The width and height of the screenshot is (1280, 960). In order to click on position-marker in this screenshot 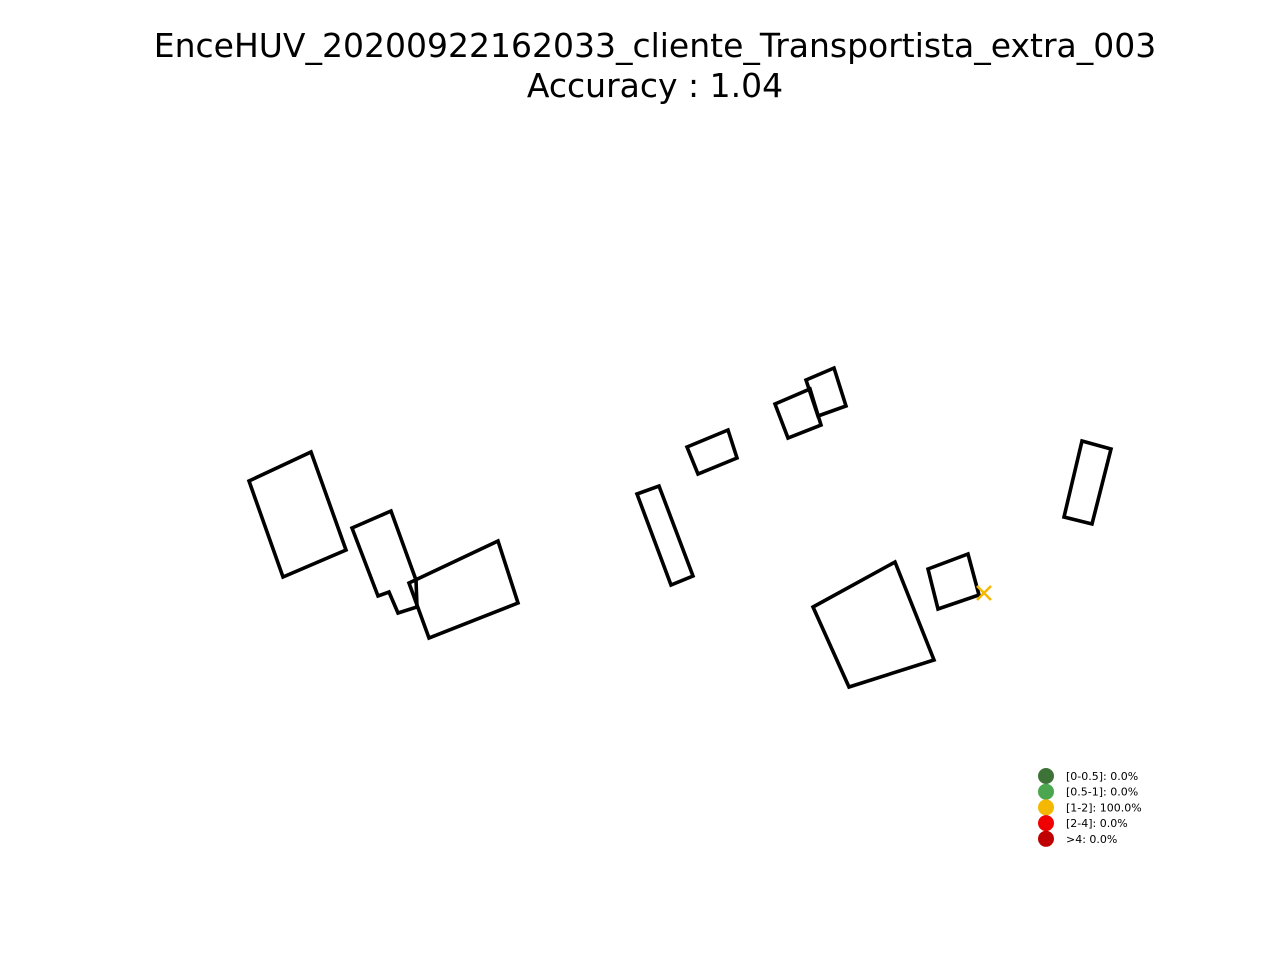, I will do `click(984, 593)`.